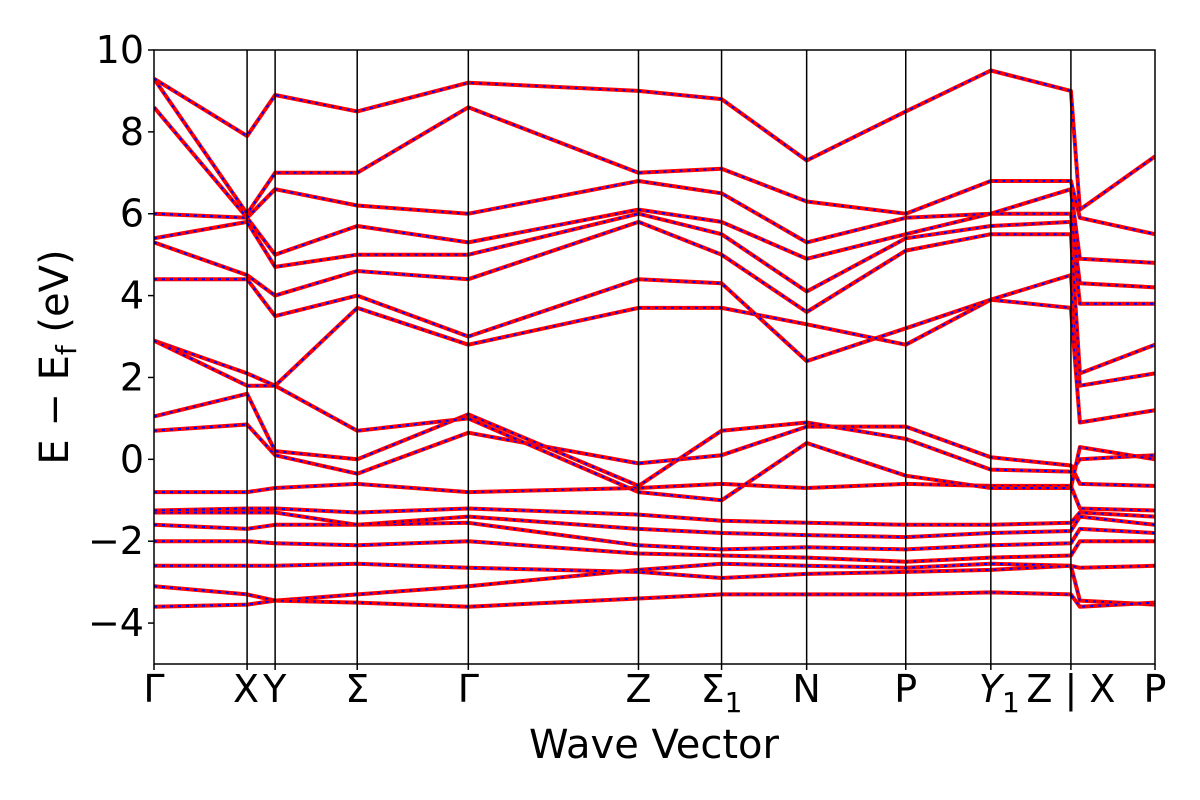 The width and height of the screenshot is (1200, 800). Describe the element at coordinates (274, 689) in the screenshot. I see `x-tick-label-3: Y` at that location.